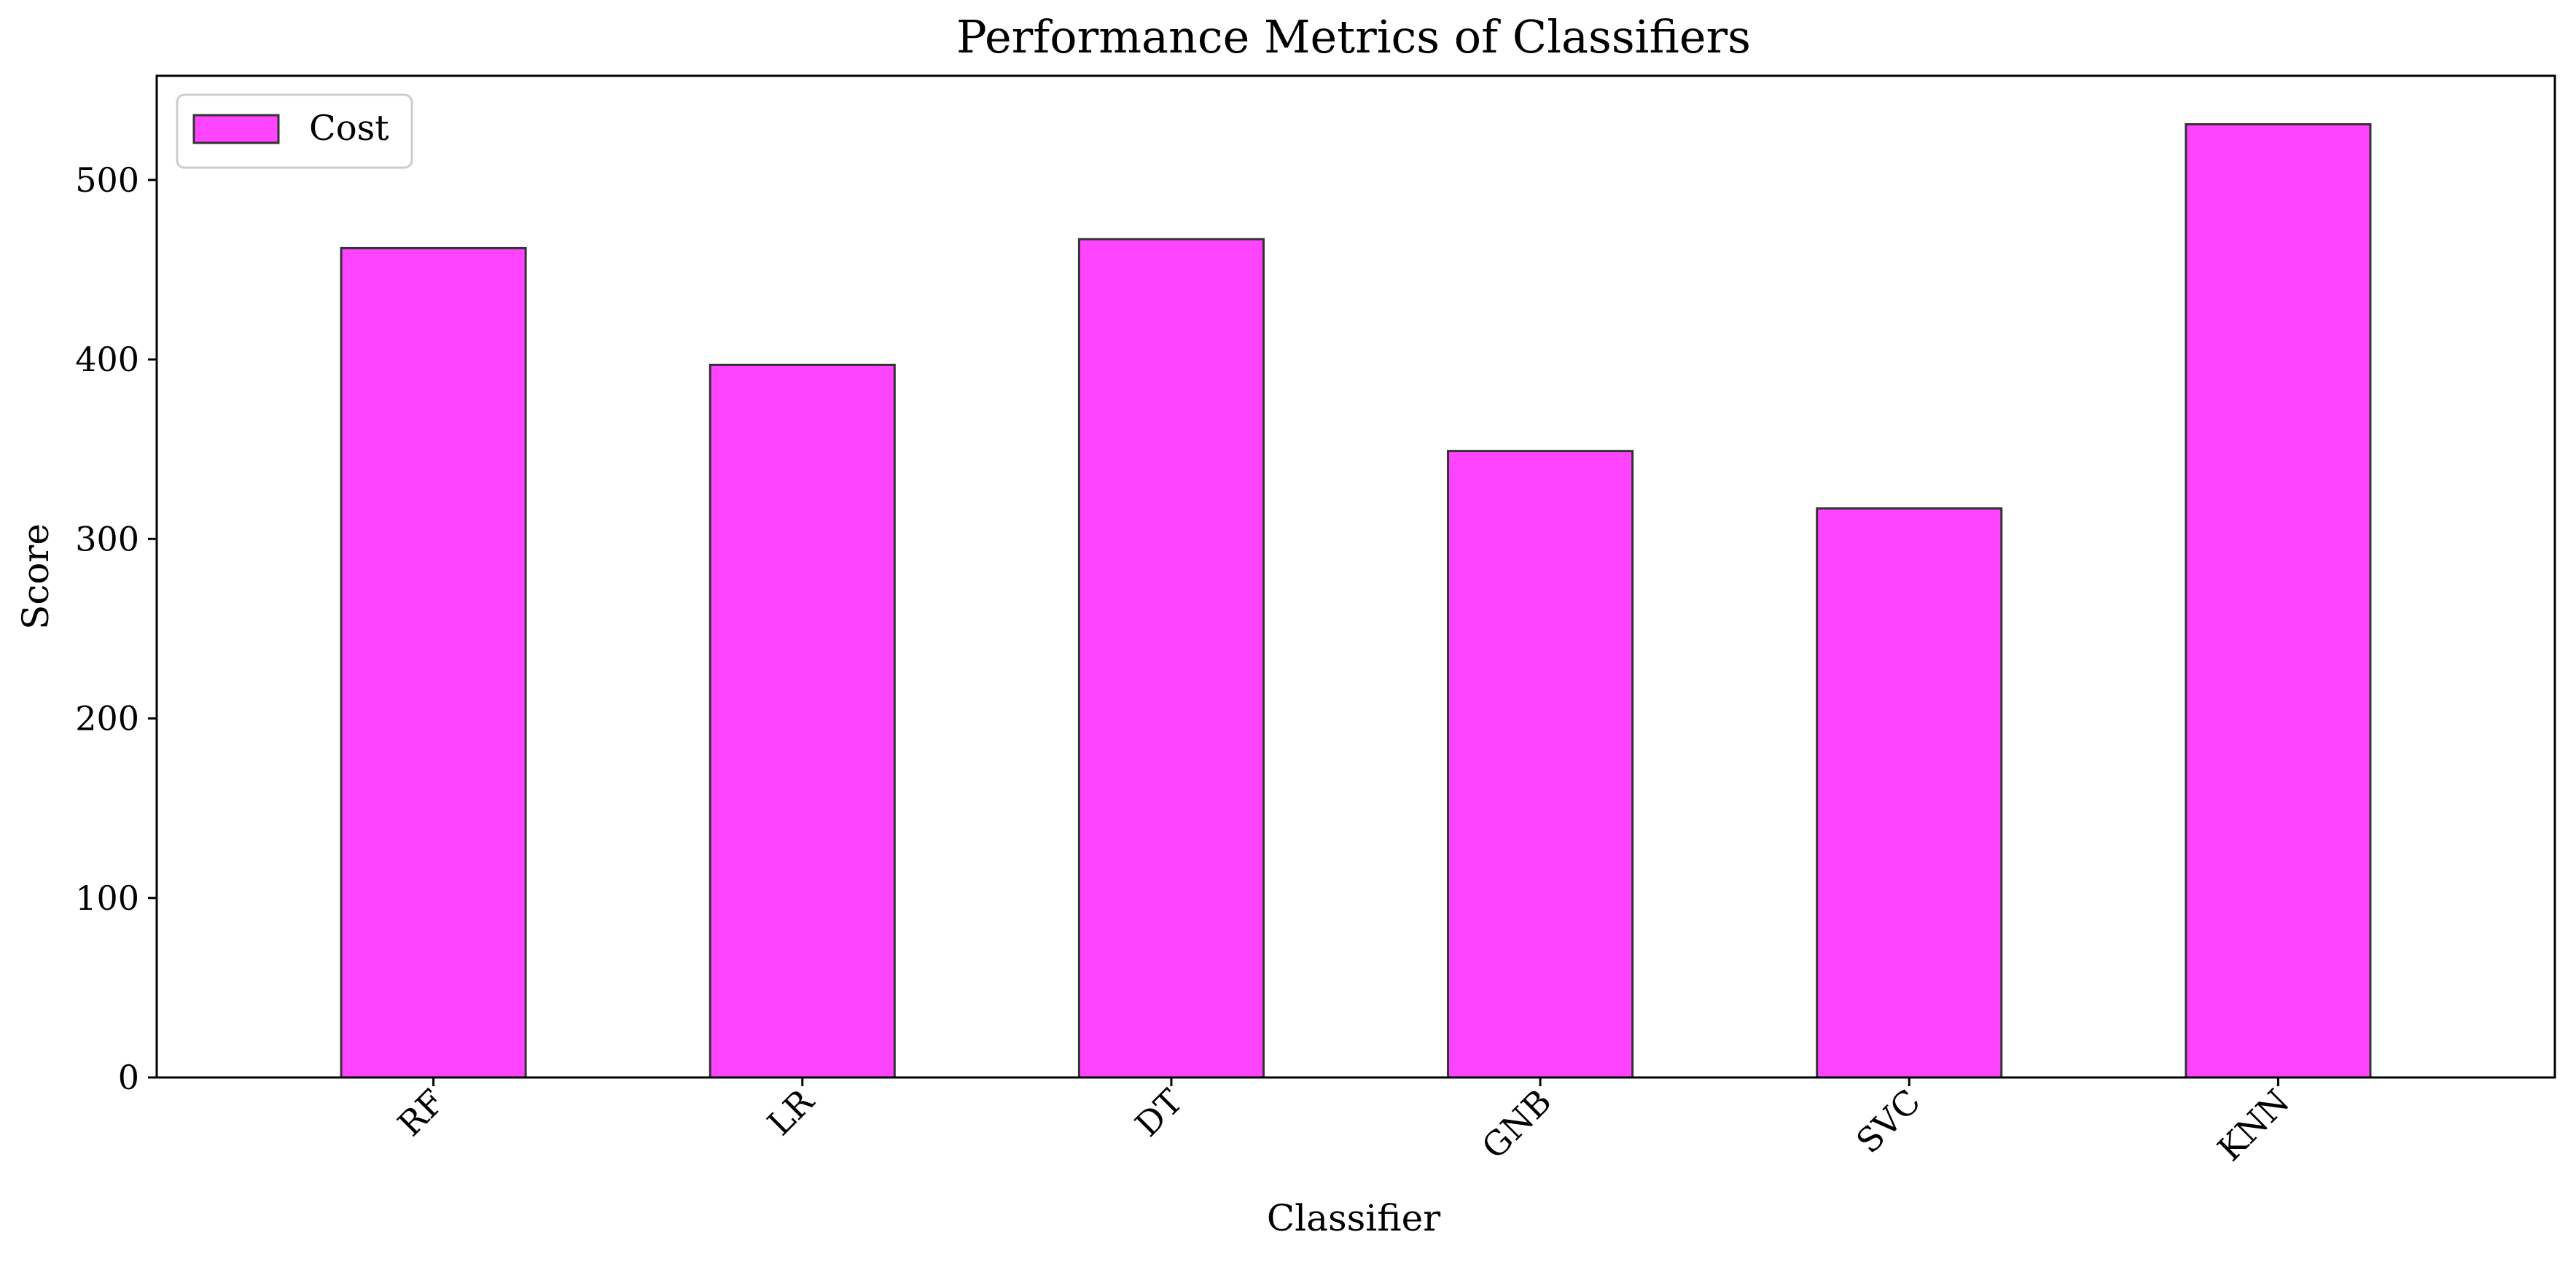 The width and height of the screenshot is (2576, 1267). I want to click on y-tick-label: 0, so click(128, 1077).